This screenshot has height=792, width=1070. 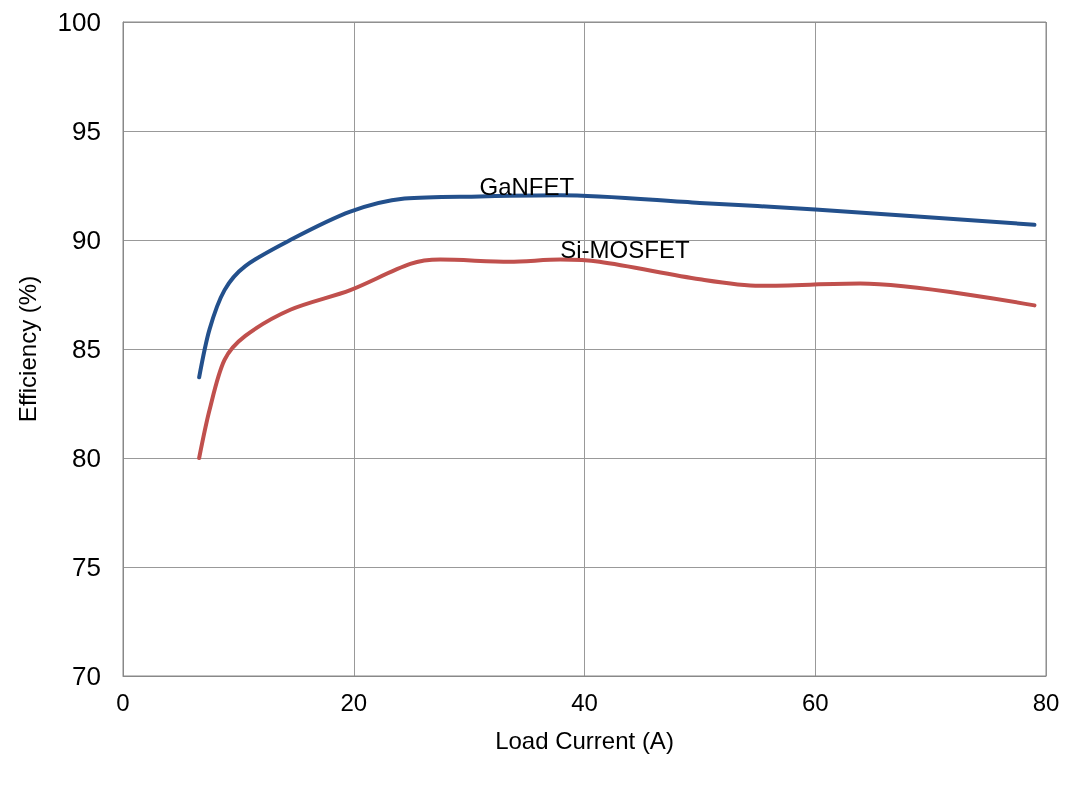 I want to click on x-axis-title: Load Current (A), so click(x=584, y=740).